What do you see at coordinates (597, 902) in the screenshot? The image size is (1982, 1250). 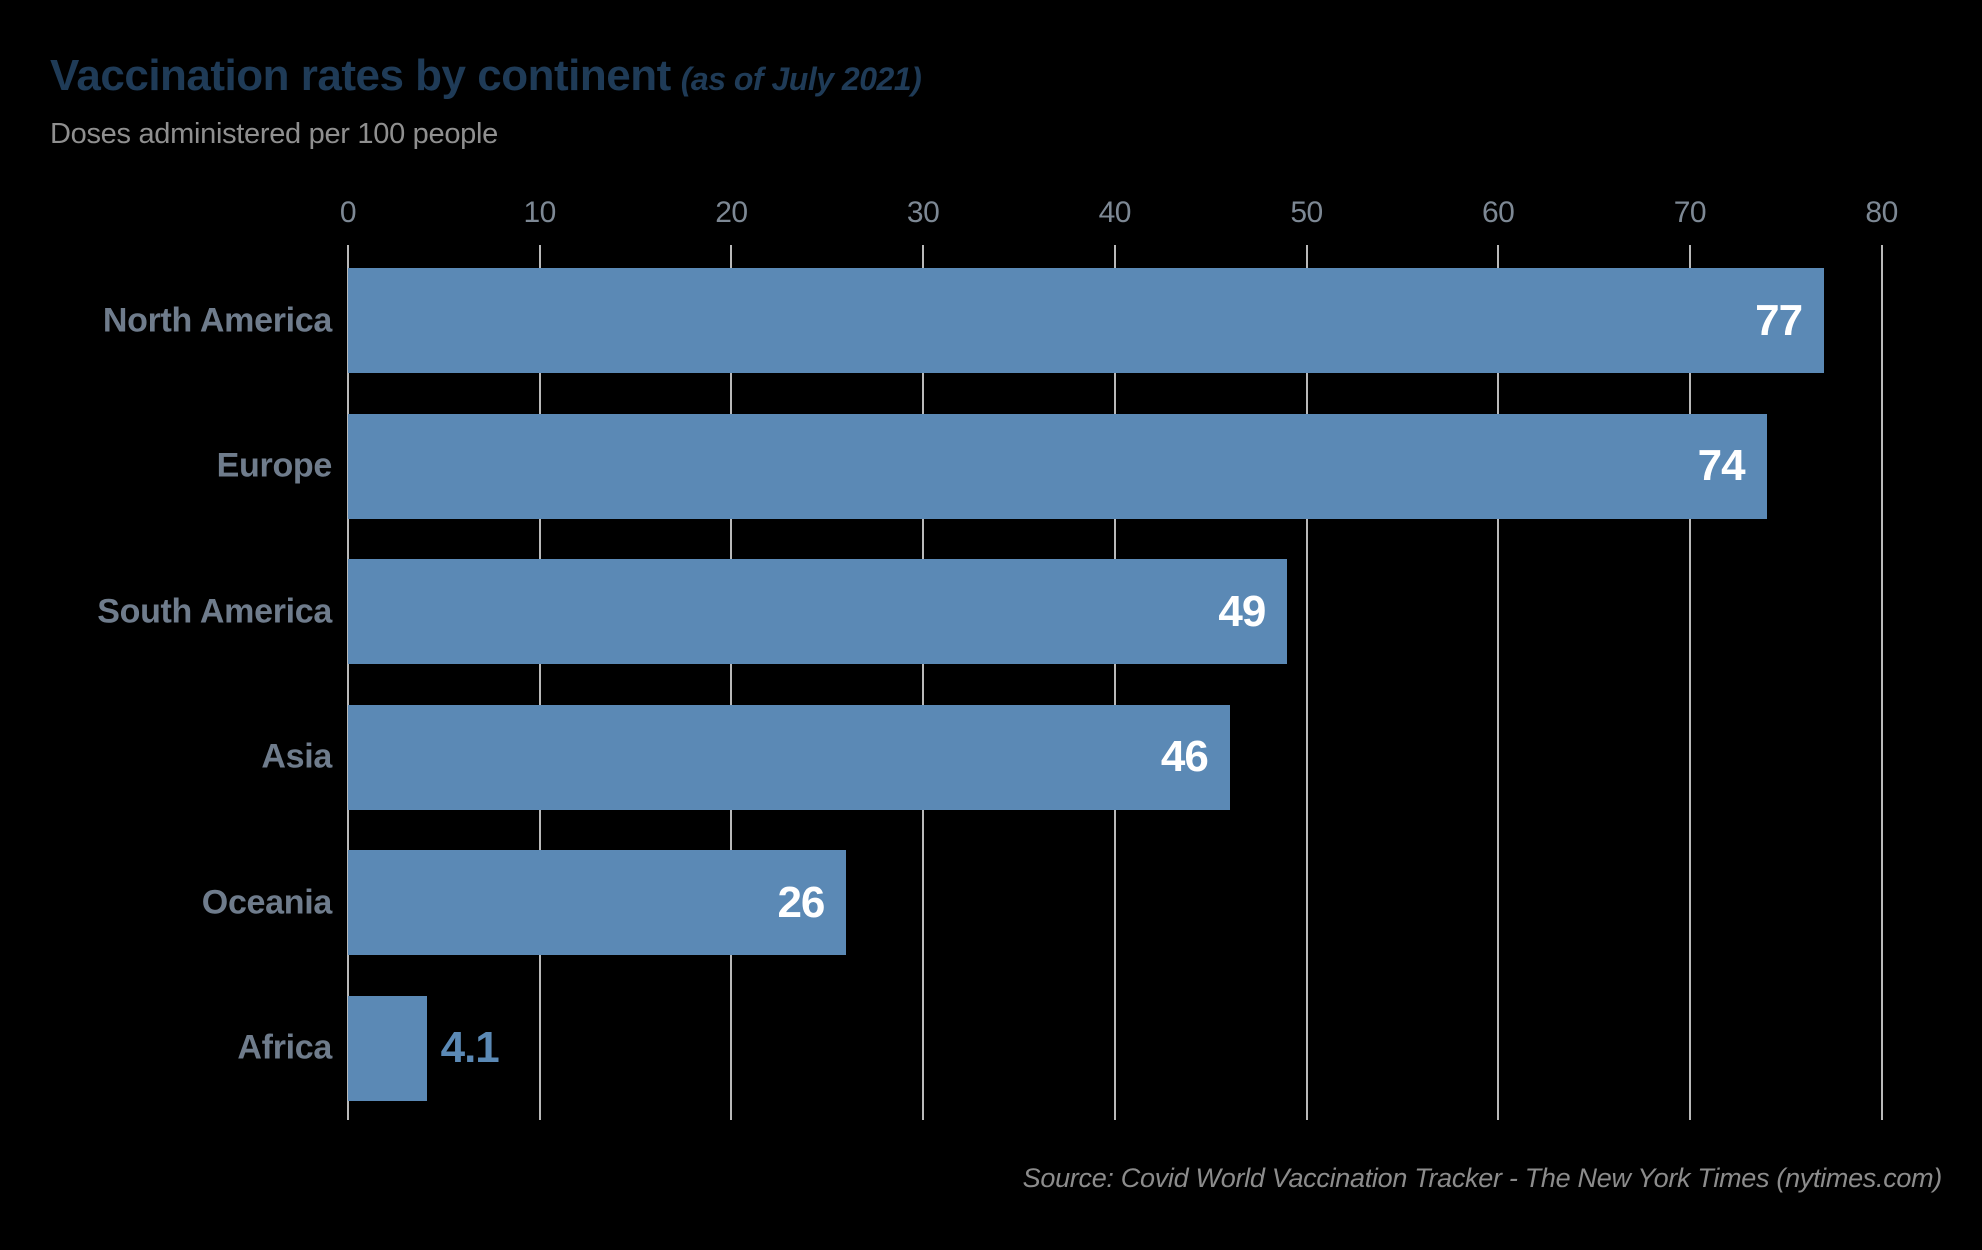 I see `bar: 26` at bounding box center [597, 902].